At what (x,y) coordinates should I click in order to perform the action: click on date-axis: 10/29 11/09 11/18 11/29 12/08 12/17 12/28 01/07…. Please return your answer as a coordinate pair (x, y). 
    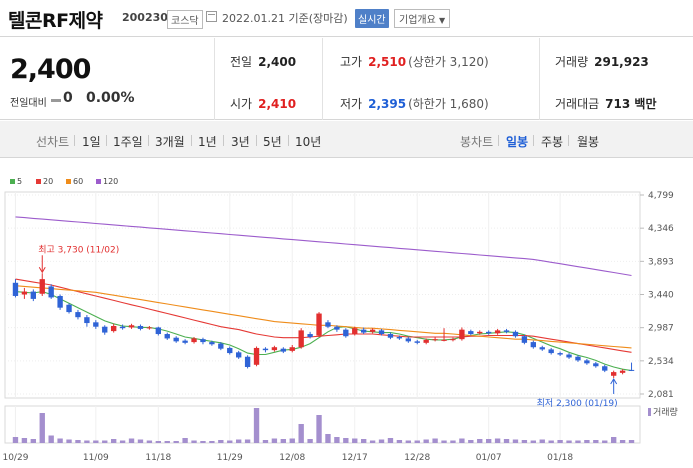
    Looking at the image, I should click on (287, 458).